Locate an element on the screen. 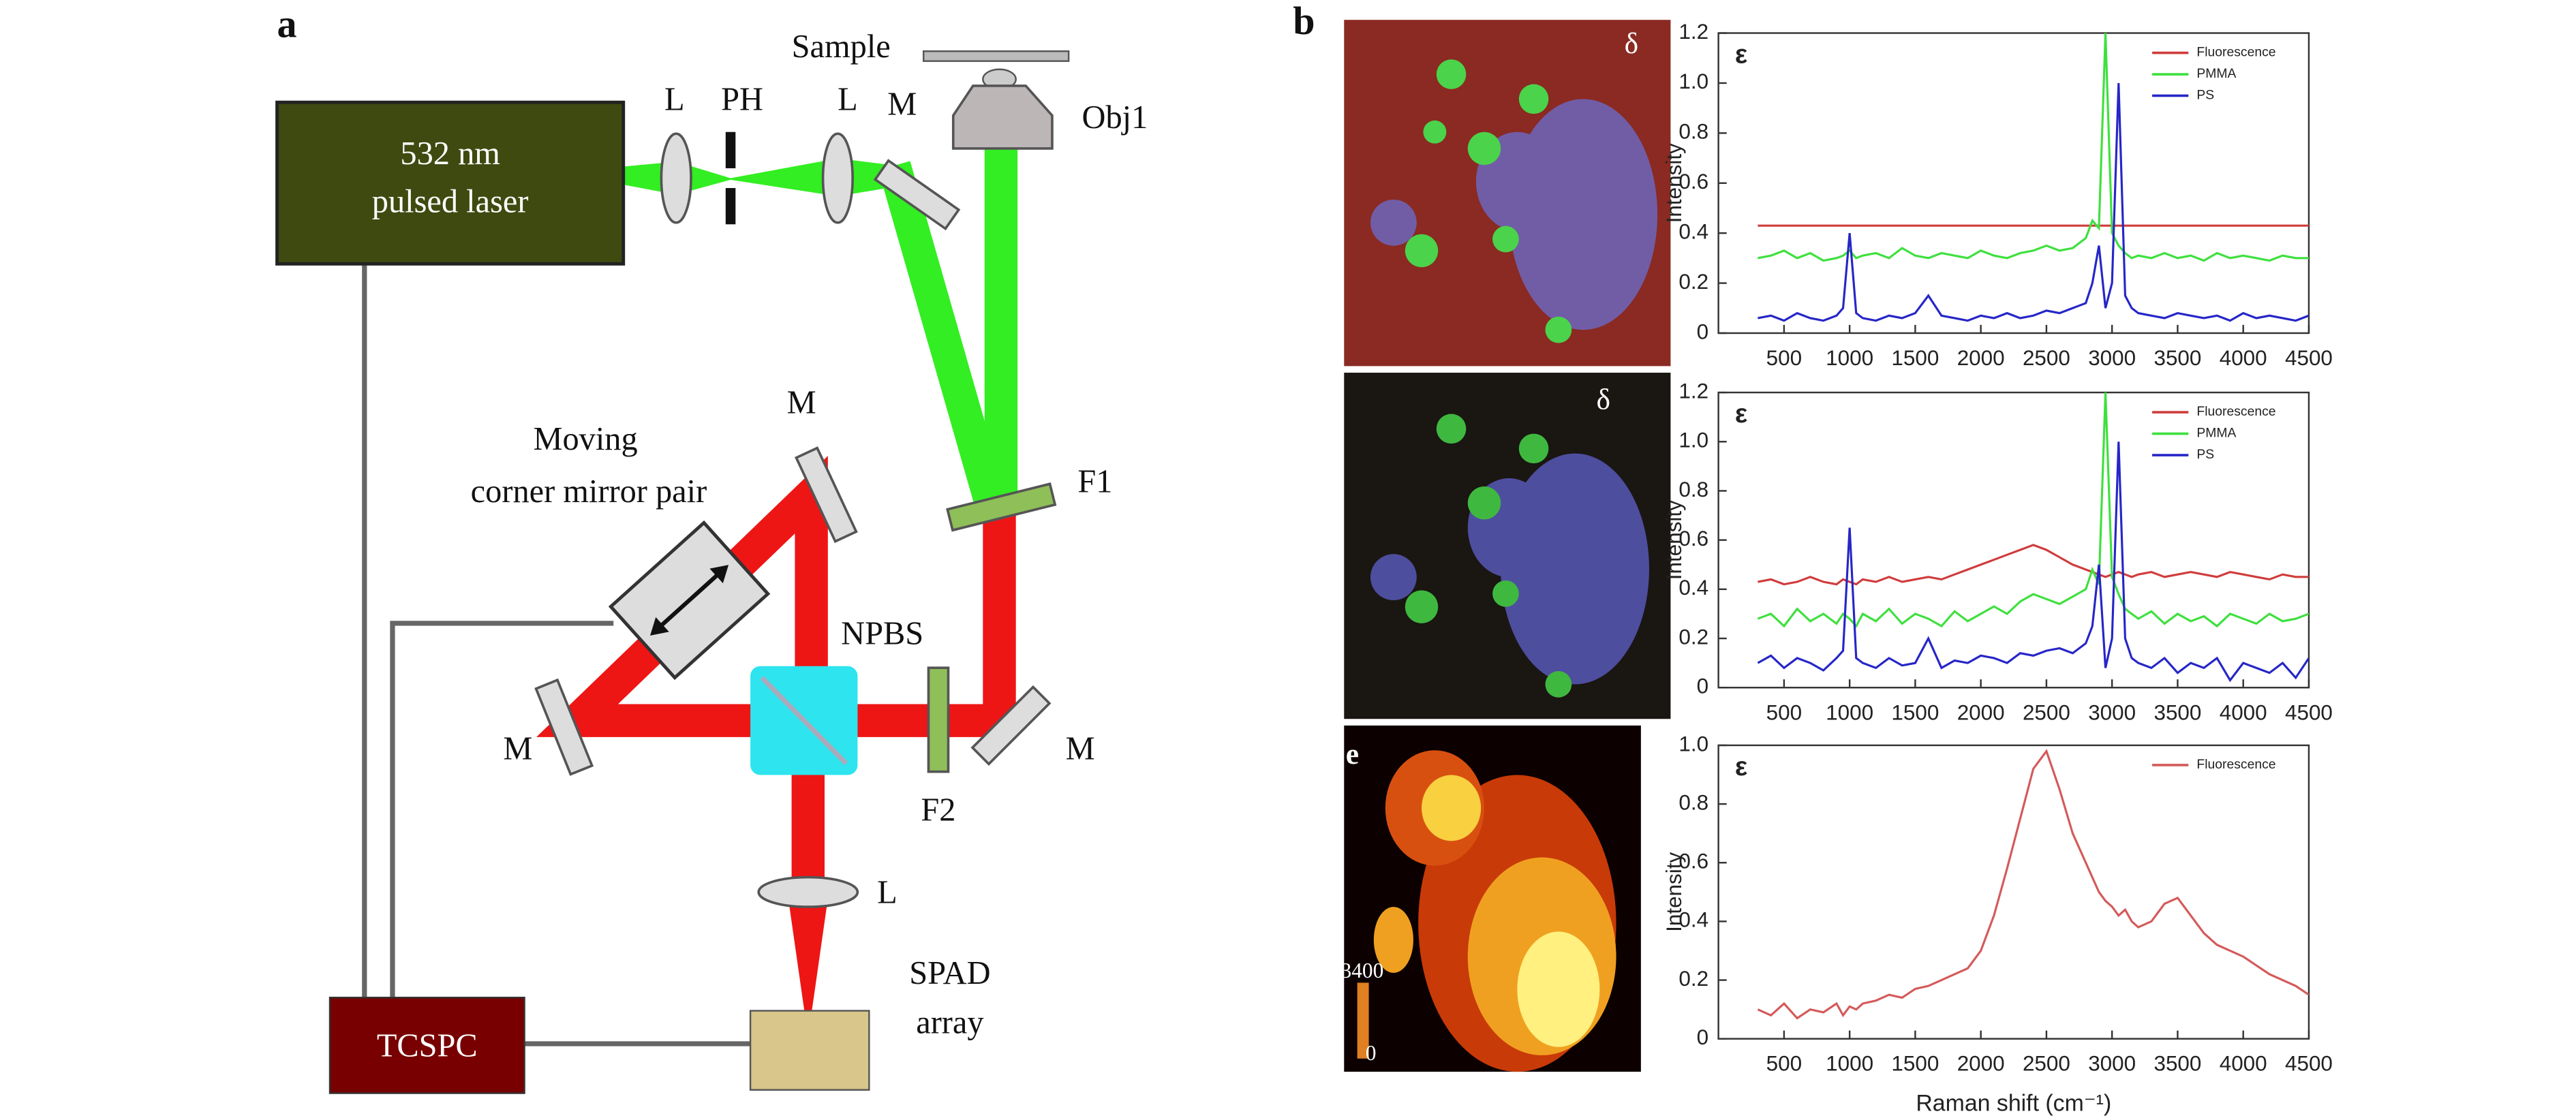 The height and width of the screenshot is (1118, 2576). laser-label: 532 nm is located at coordinates (450, 154).